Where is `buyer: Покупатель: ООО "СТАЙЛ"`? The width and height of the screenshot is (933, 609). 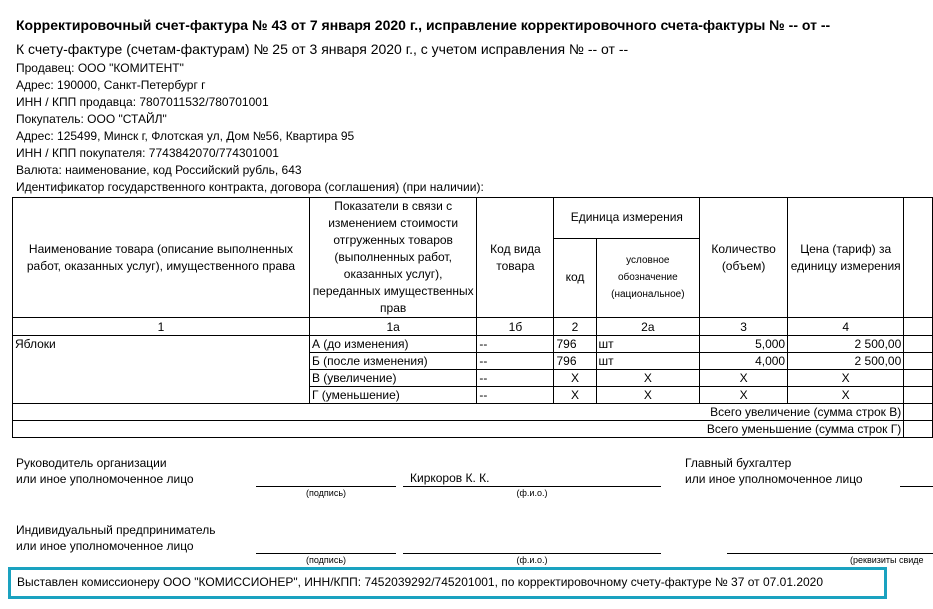 buyer: Покупатель: ООО "СТАЙЛ" is located at coordinates (91, 119).